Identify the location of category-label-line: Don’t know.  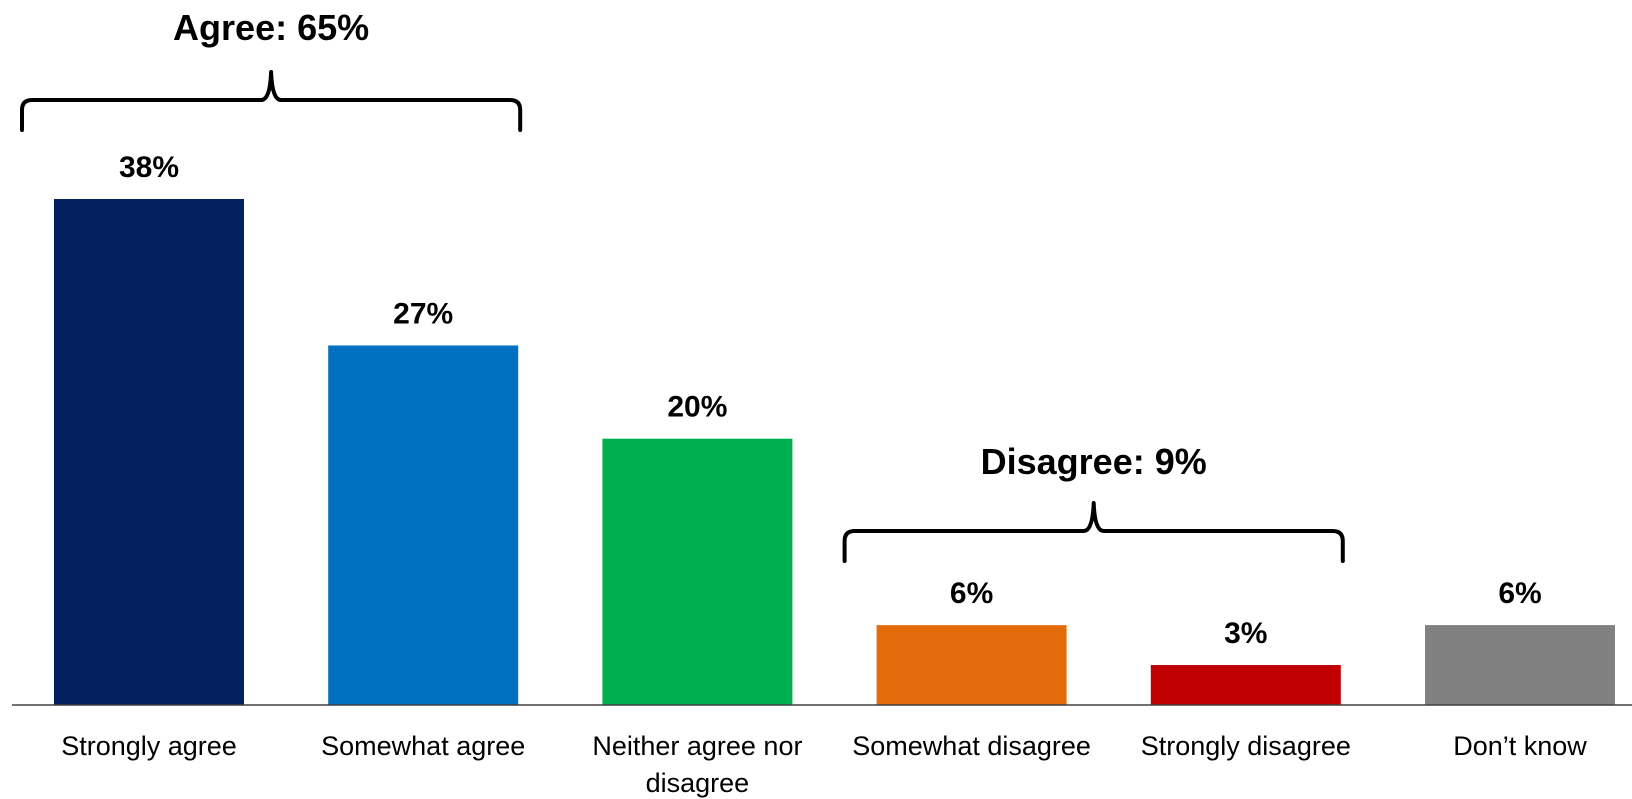
(1520, 746).